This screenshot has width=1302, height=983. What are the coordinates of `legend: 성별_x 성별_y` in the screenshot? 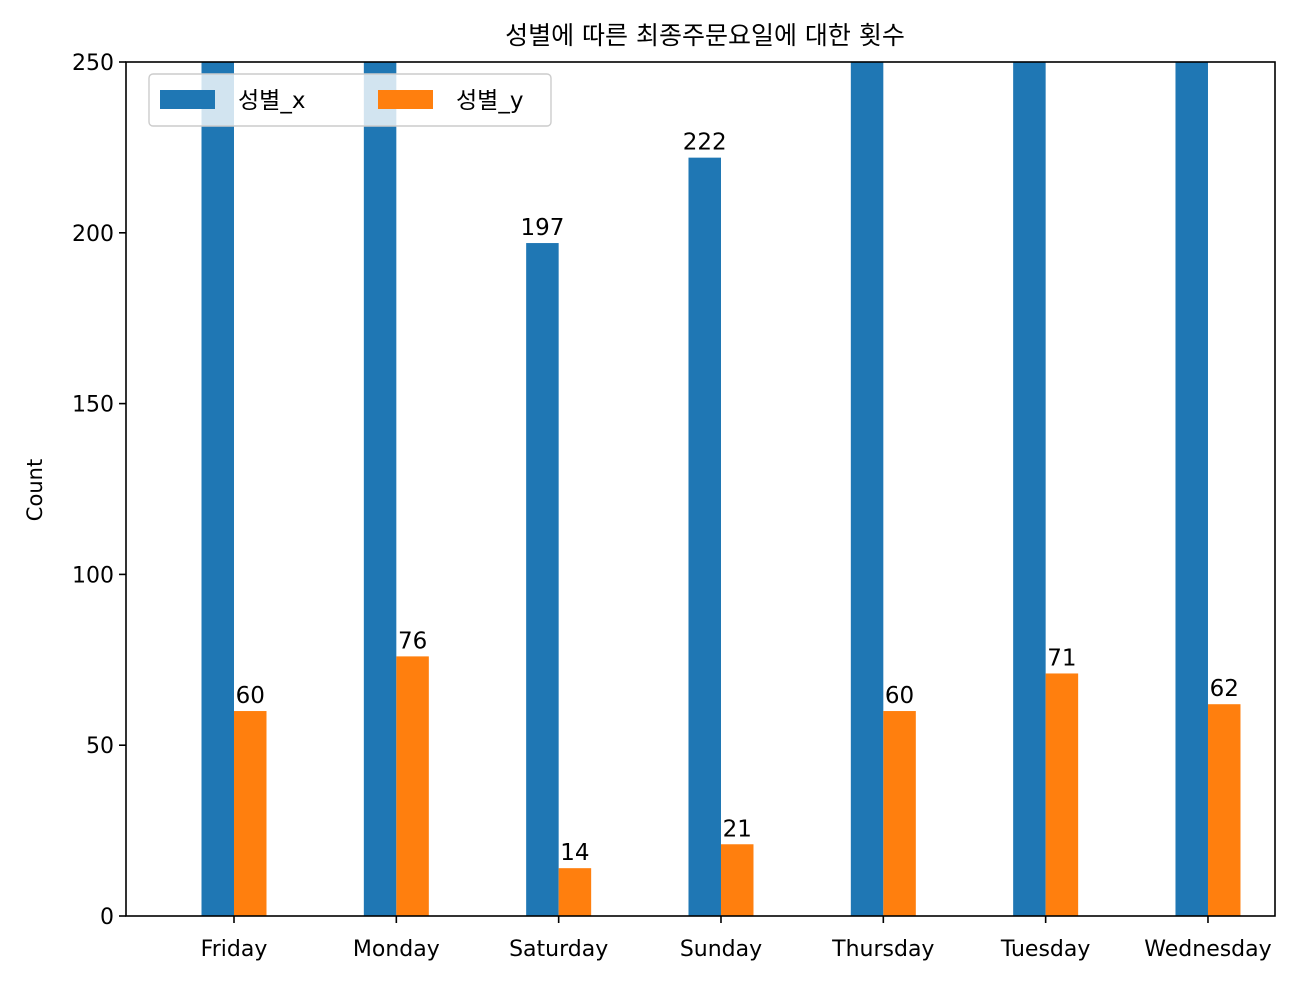 It's located at (350, 100).